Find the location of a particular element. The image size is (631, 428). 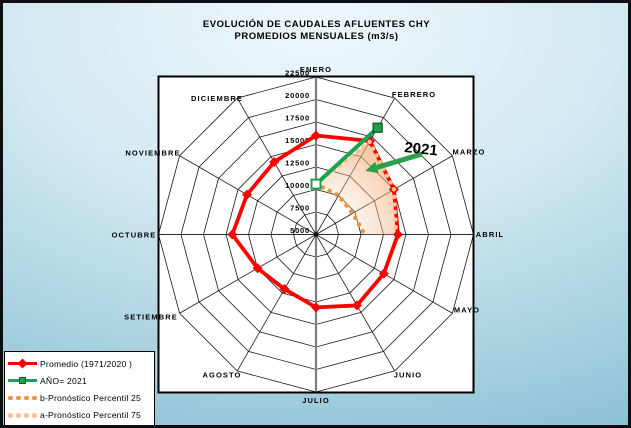

month-label-enero: ENERO is located at coordinates (316, 69).